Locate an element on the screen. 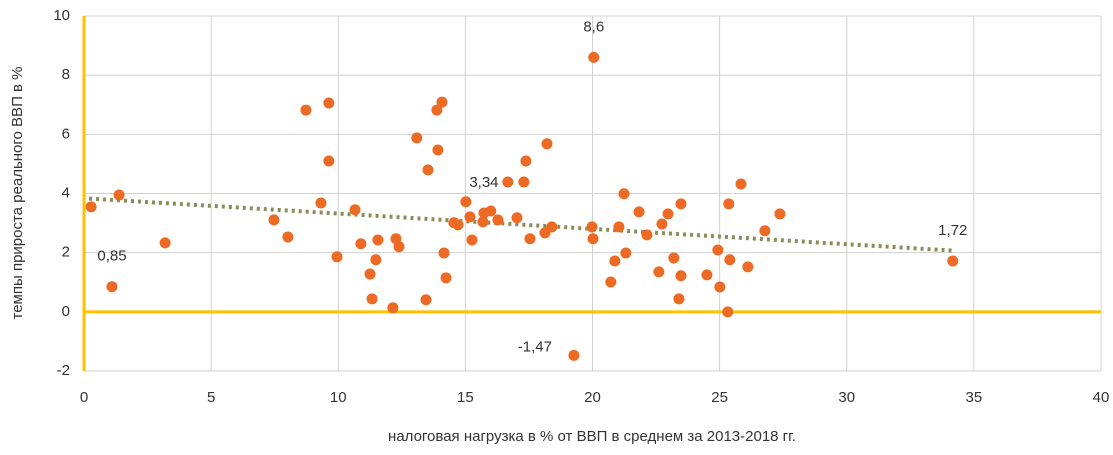 This screenshot has height=455, width=1113. data-label: 3,34 is located at coordinates (483, 182).